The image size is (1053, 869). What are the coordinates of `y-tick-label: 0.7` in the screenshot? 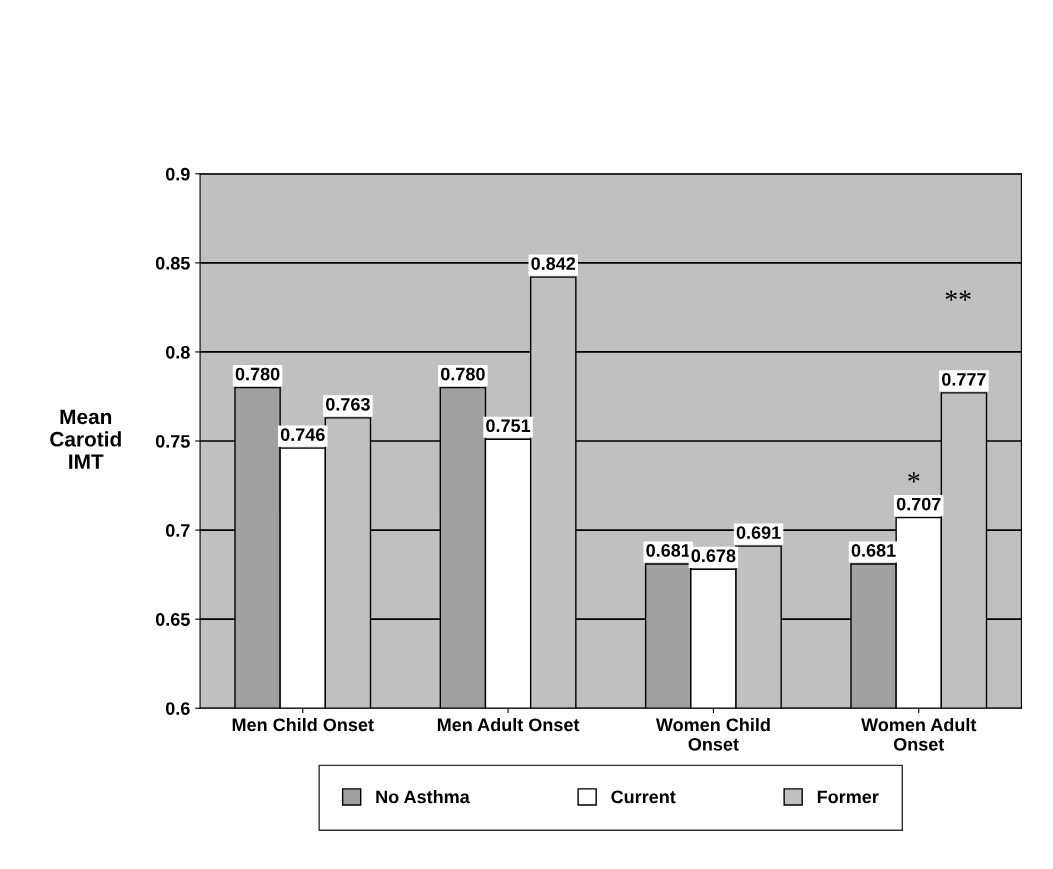 It's located at (177, 530).